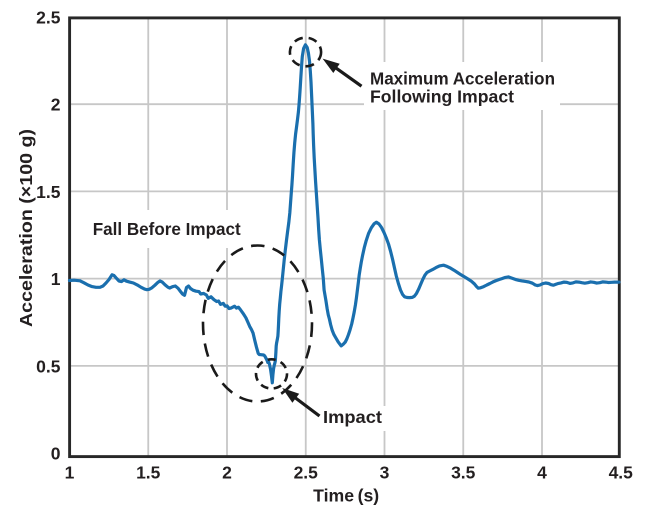  I want to click on svg-text: 0.5, so click(48, 366).